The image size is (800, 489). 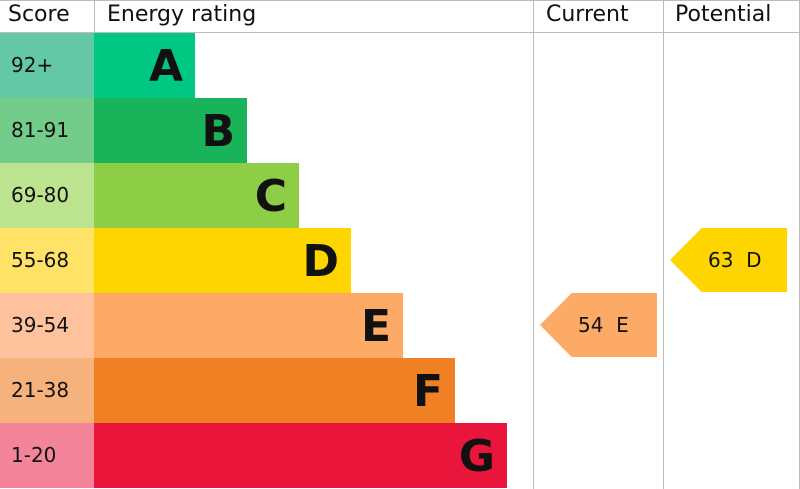 I want to click on rating-bar-e: E, so click(x=248, y=325).